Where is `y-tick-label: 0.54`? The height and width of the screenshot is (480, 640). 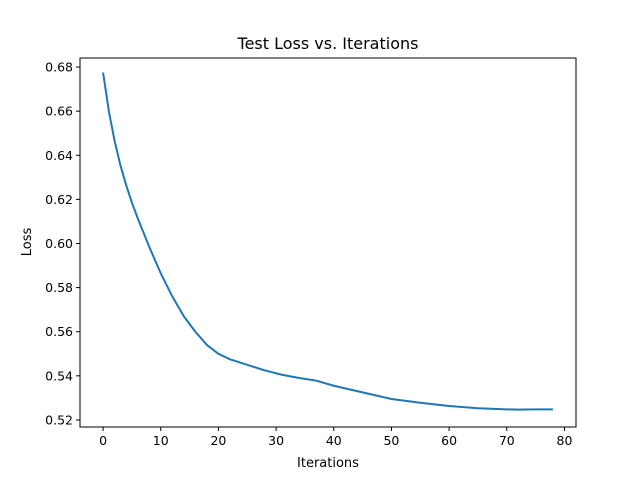 y-tick-label: 0.54 is located at coordinates (59, 375).